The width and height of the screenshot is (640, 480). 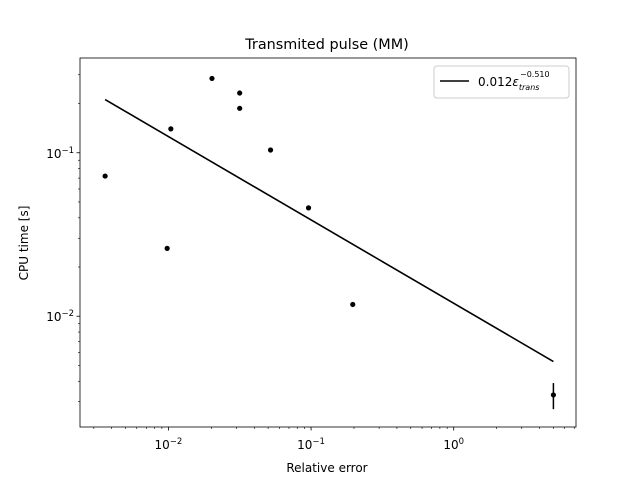 I want to click on x-tick-label: 10⁻¹, so click(x=311, y=444).